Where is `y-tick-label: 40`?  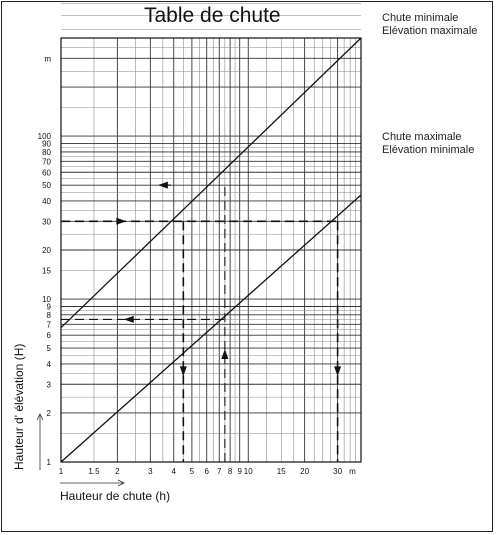 y-tick-label: 40 is located at coordinates (46, 201).